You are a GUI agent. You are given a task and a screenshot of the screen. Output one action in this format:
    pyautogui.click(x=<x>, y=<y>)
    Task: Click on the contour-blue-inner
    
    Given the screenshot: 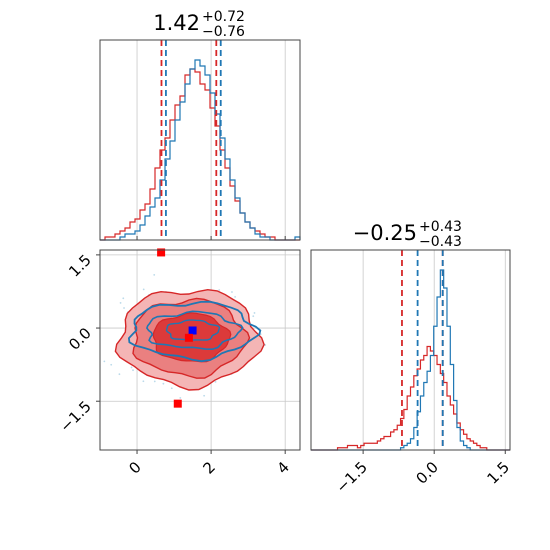 What is the action you would take?
    pyautogui.click(x=193, y=330)
    